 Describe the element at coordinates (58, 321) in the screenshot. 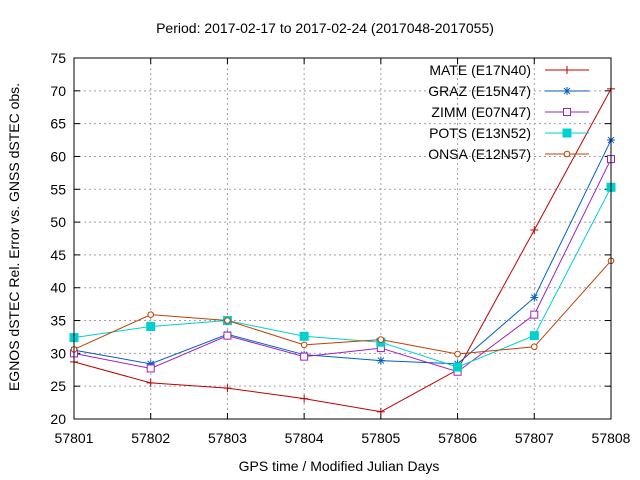

I see `y-tick-label: 35` at that location.